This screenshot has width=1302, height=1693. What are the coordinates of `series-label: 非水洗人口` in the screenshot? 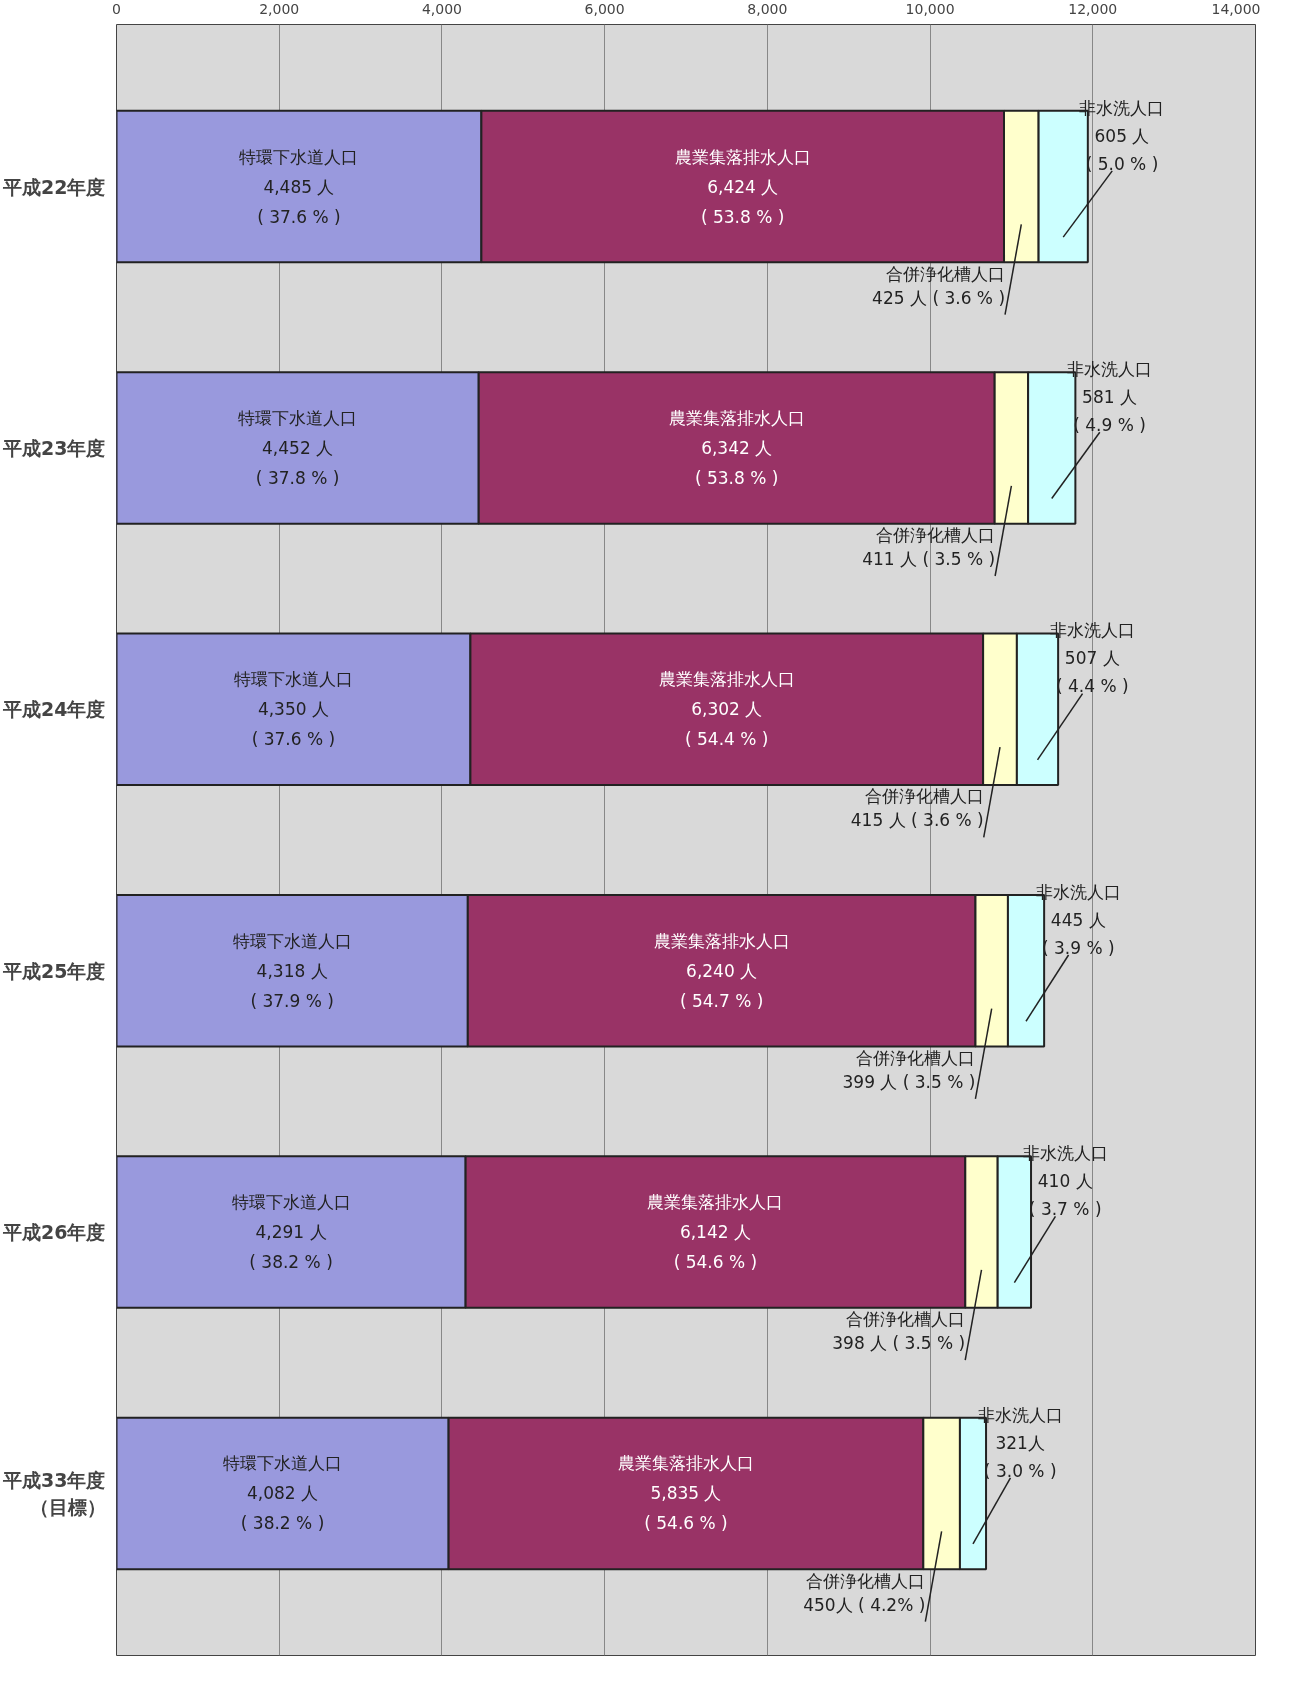 It's located at (1122, 107).